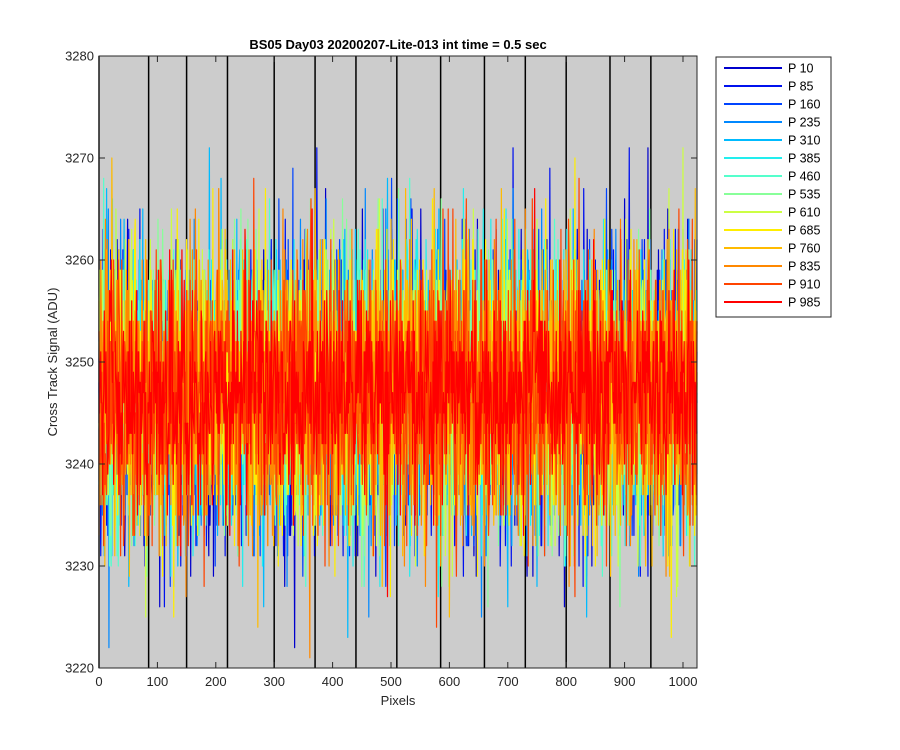 This screenshot has height=750, width=900. What do you see at coordinates (508, 681) in the screenshot?
I see `x-tick-label: 700` at bounding box center [508, 681].